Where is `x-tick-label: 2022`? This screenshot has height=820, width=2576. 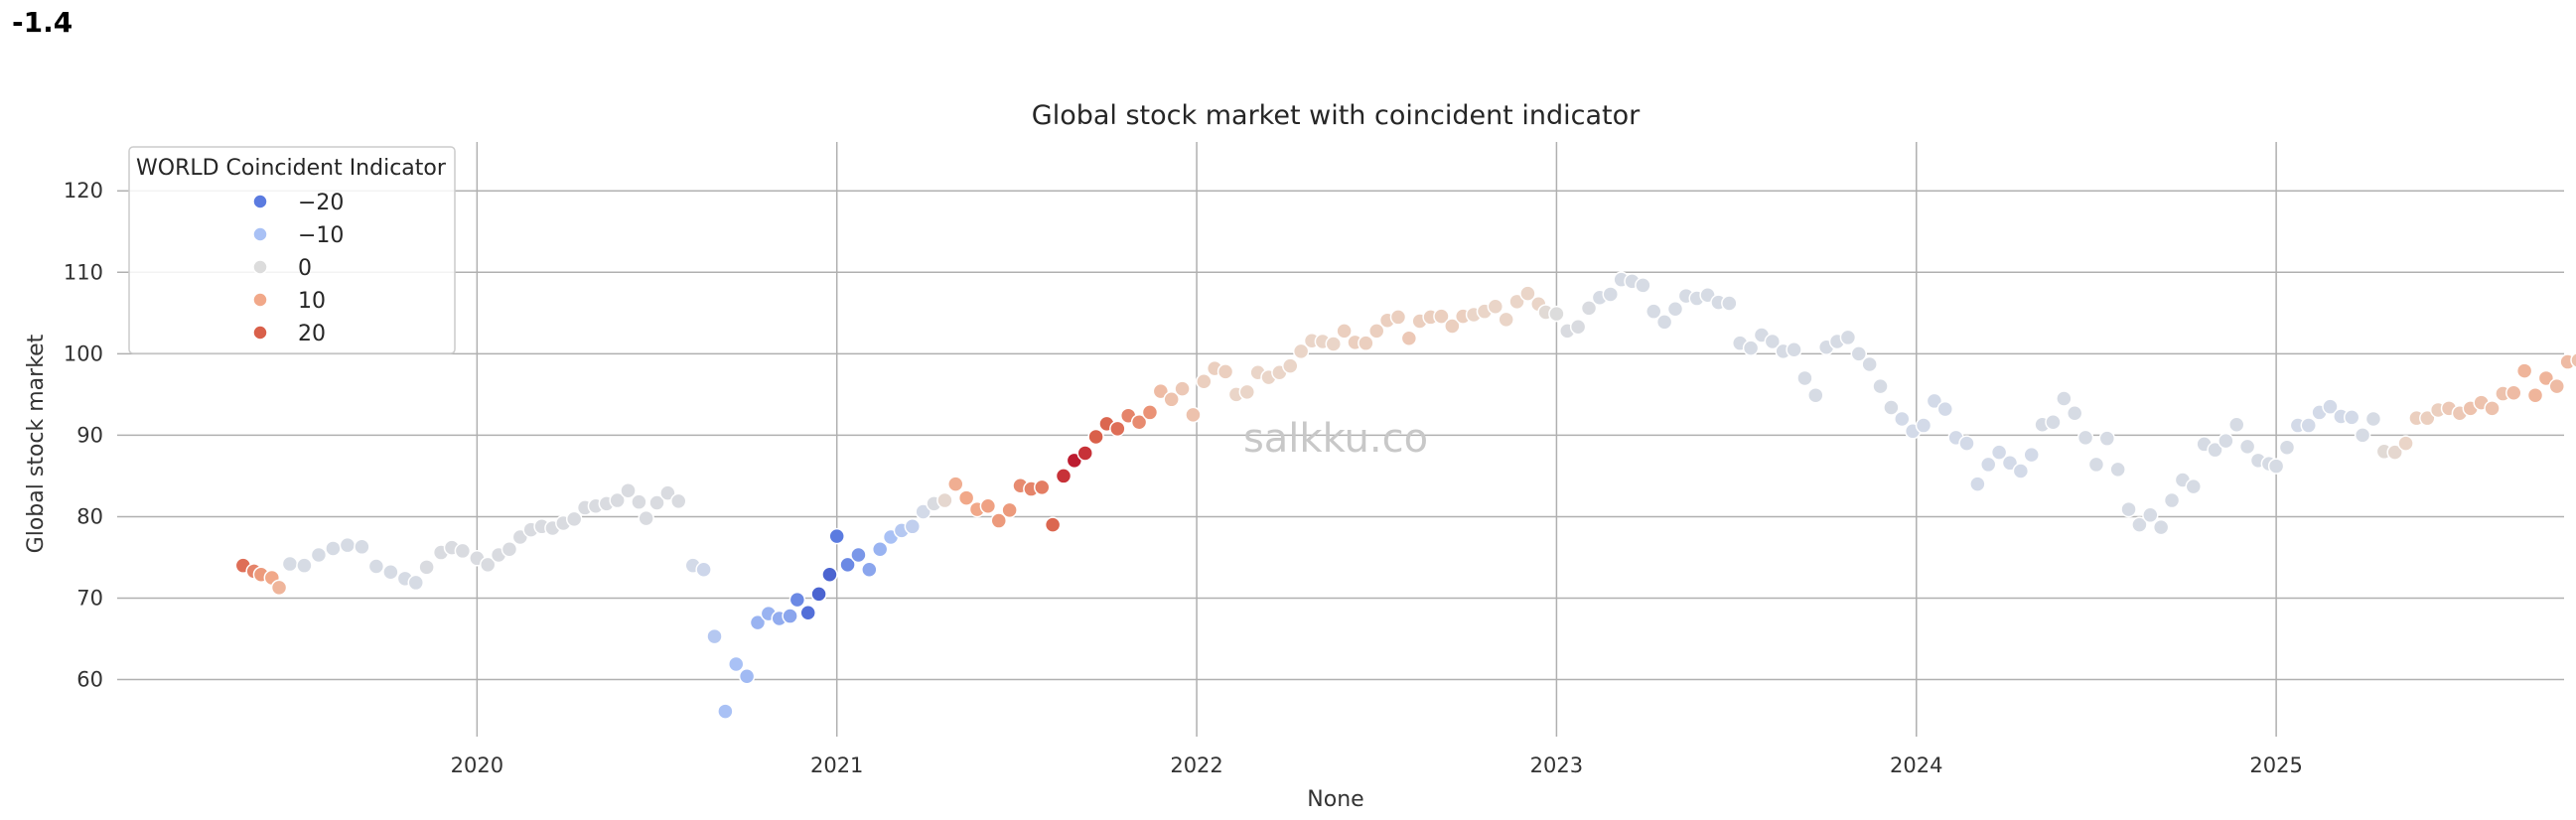 x-tick-label: 2022 is located at coordinates (1196, 765).